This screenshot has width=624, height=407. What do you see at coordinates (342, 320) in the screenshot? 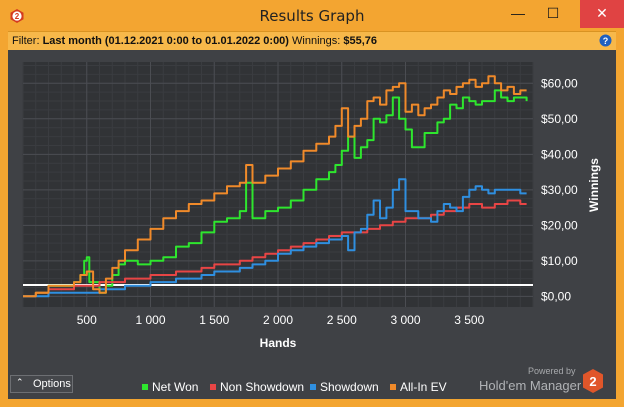
I see `x-tick-label: 2 500` at bounding box center [342, 320].